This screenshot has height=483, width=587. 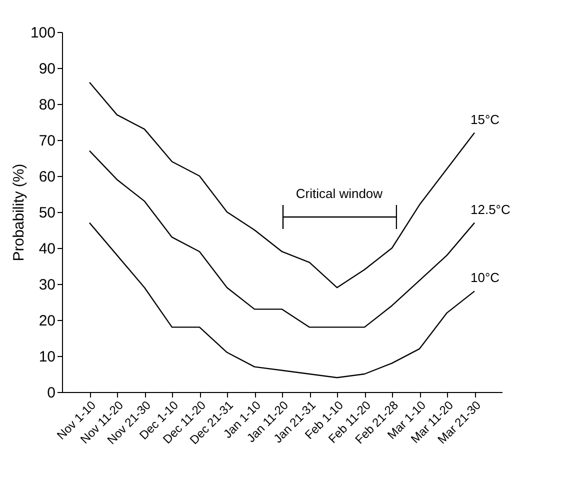 What do you see at coordinates (47, 69) in the screenshot?
I see `y-tick-label: 90` at bounding box center [47, 69].